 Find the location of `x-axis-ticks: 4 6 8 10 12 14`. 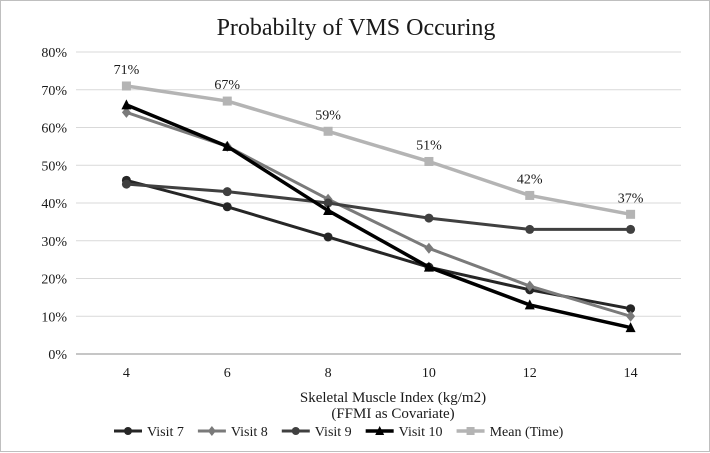

x-axis-ticks: 4 6 8 10 12 14 is located at coordinates (380, 373).